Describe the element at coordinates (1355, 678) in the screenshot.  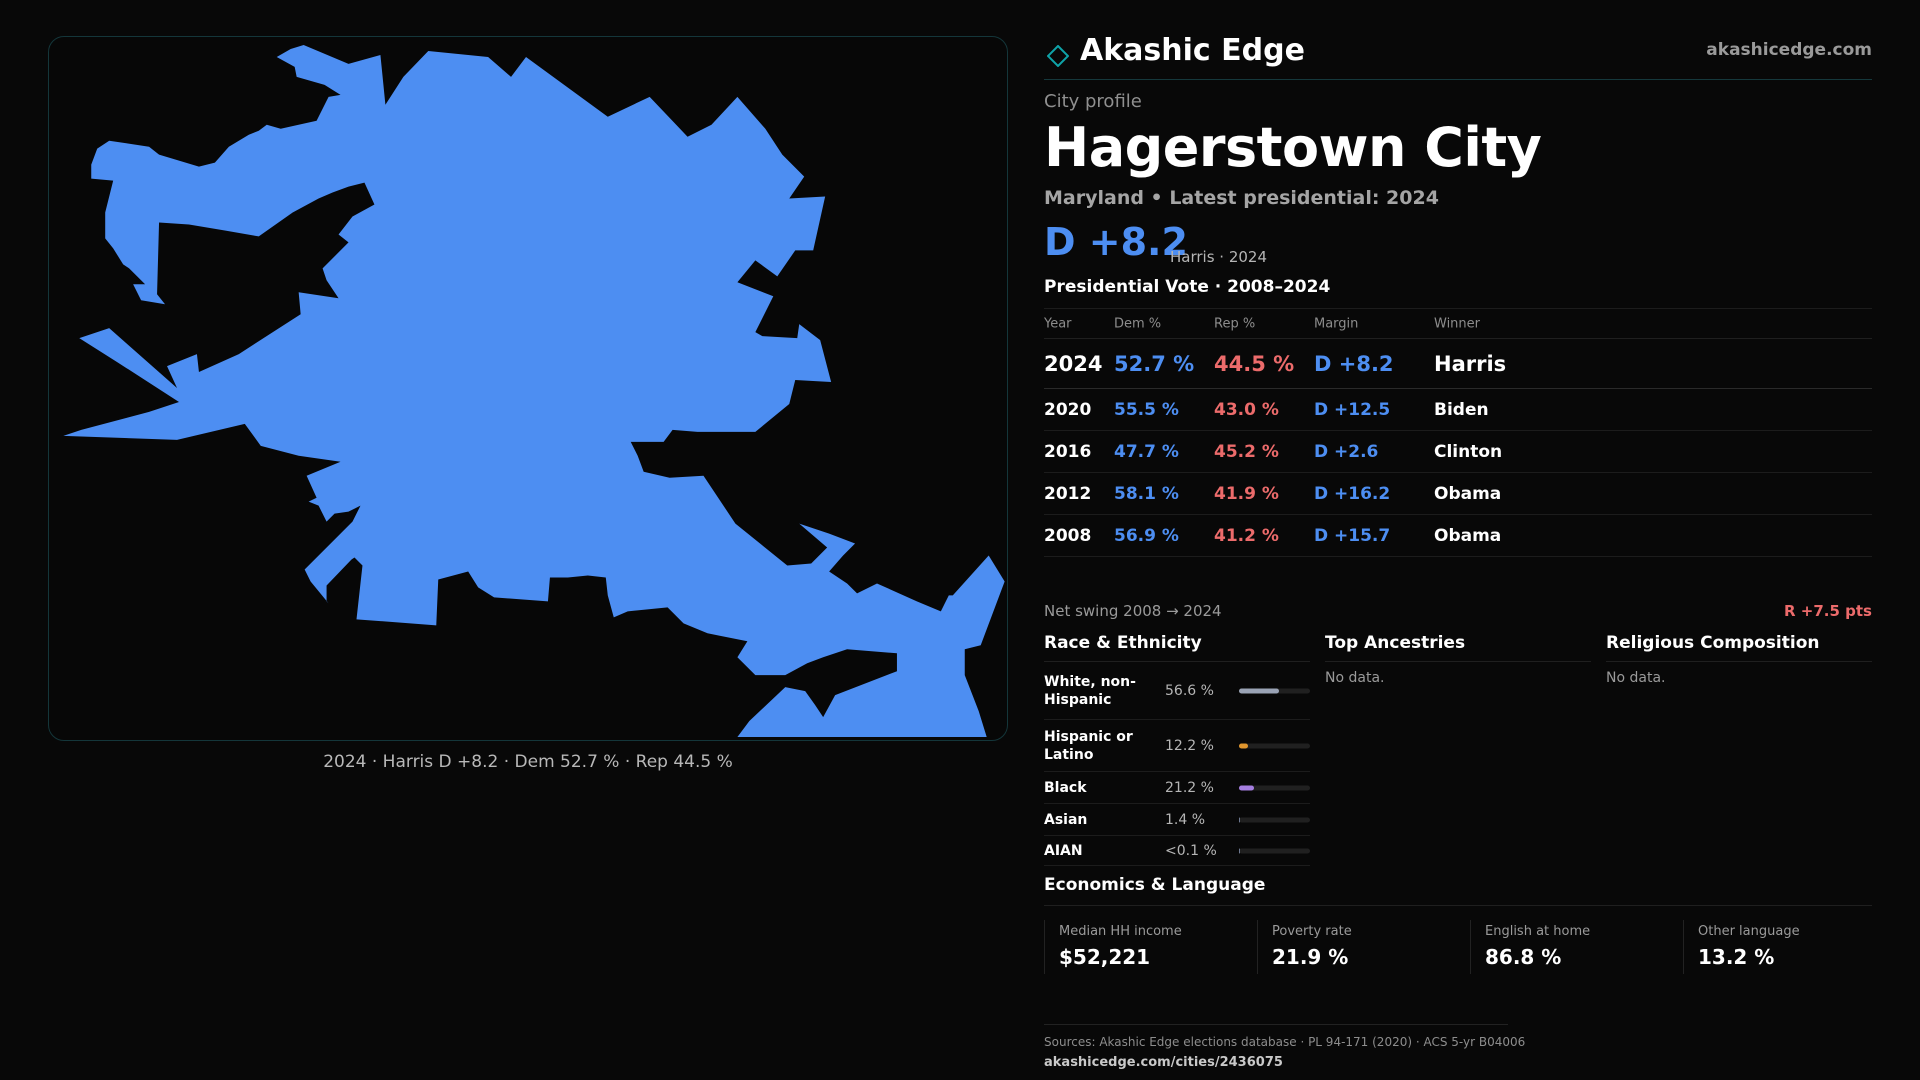
I see `ancestries-empty: No data.` at that location.